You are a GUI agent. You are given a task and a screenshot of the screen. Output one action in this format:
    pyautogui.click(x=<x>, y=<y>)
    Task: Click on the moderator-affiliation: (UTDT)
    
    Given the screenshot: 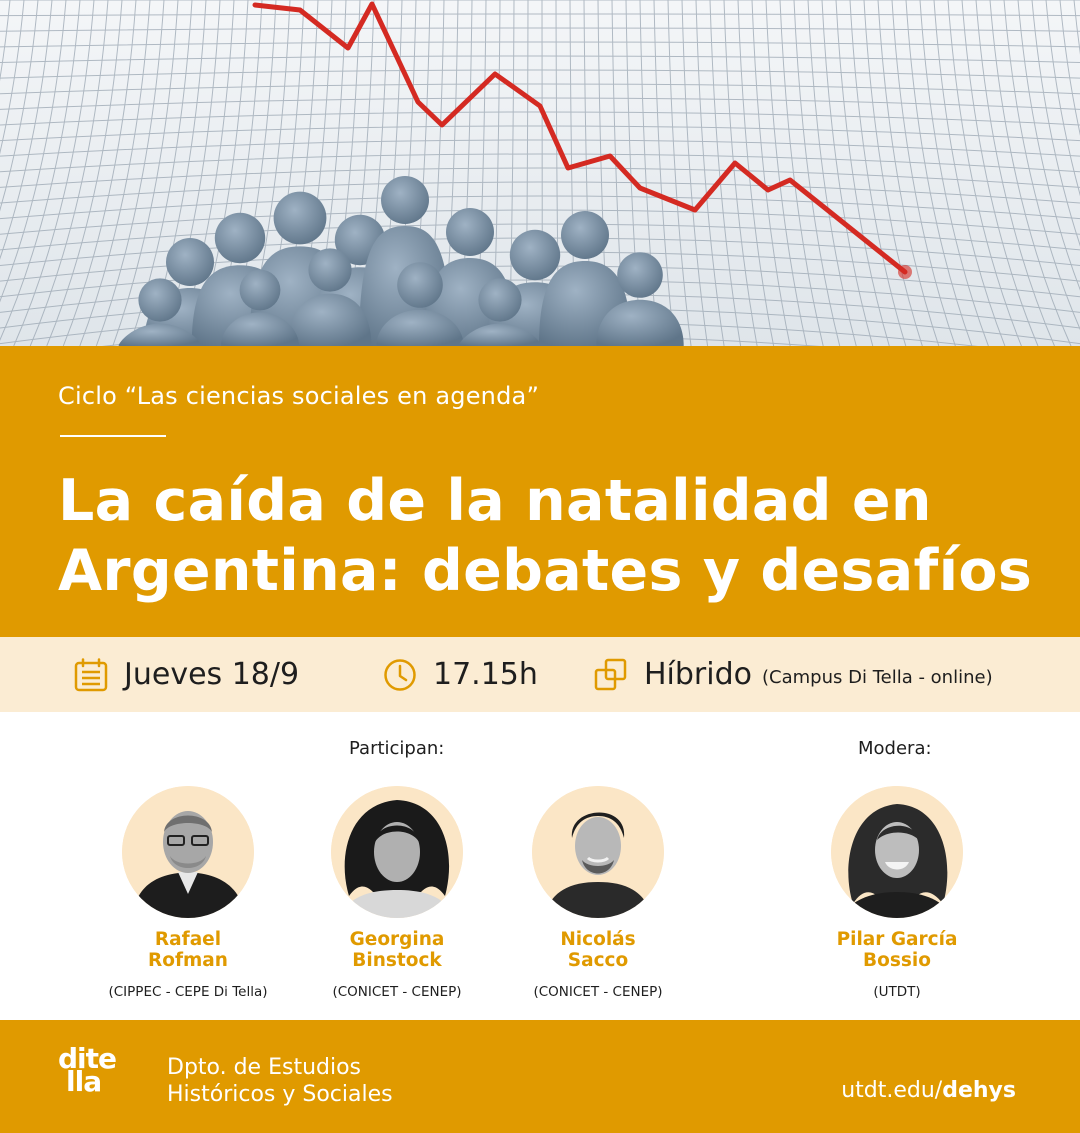 What is the action you would take?
    pyautogui.click(x=897, y=992)
    